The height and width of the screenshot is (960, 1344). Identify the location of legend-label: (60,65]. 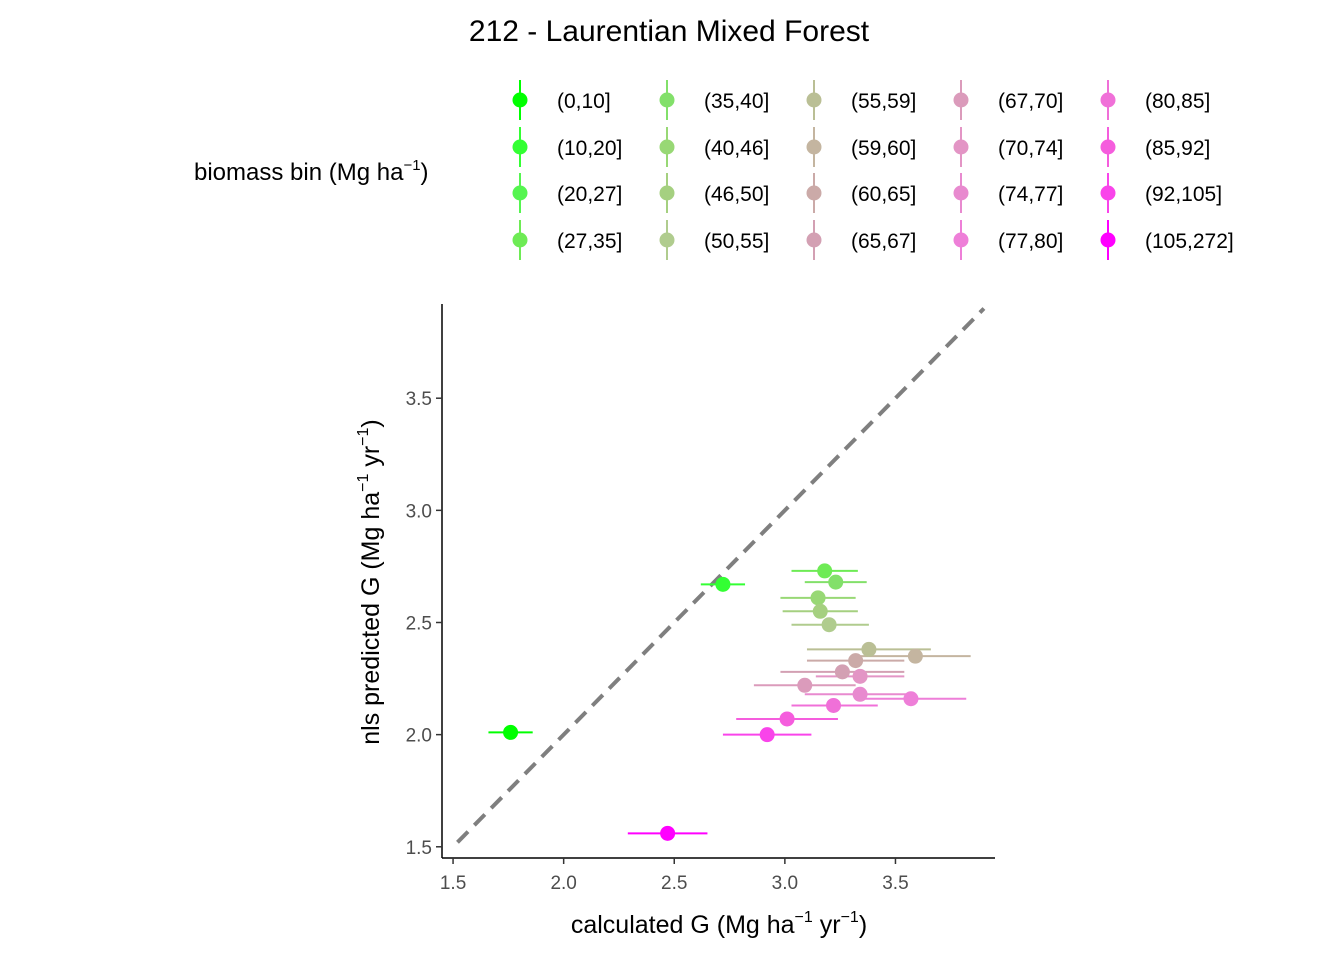
(883, 194).